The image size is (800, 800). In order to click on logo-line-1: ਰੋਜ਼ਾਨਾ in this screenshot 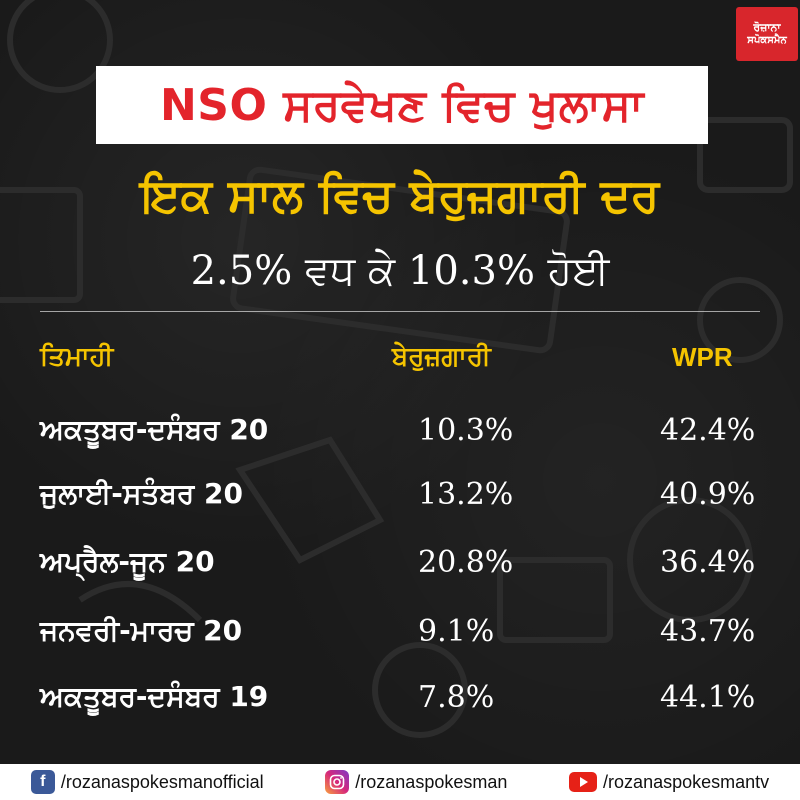, I will do `click(767, 28)`.